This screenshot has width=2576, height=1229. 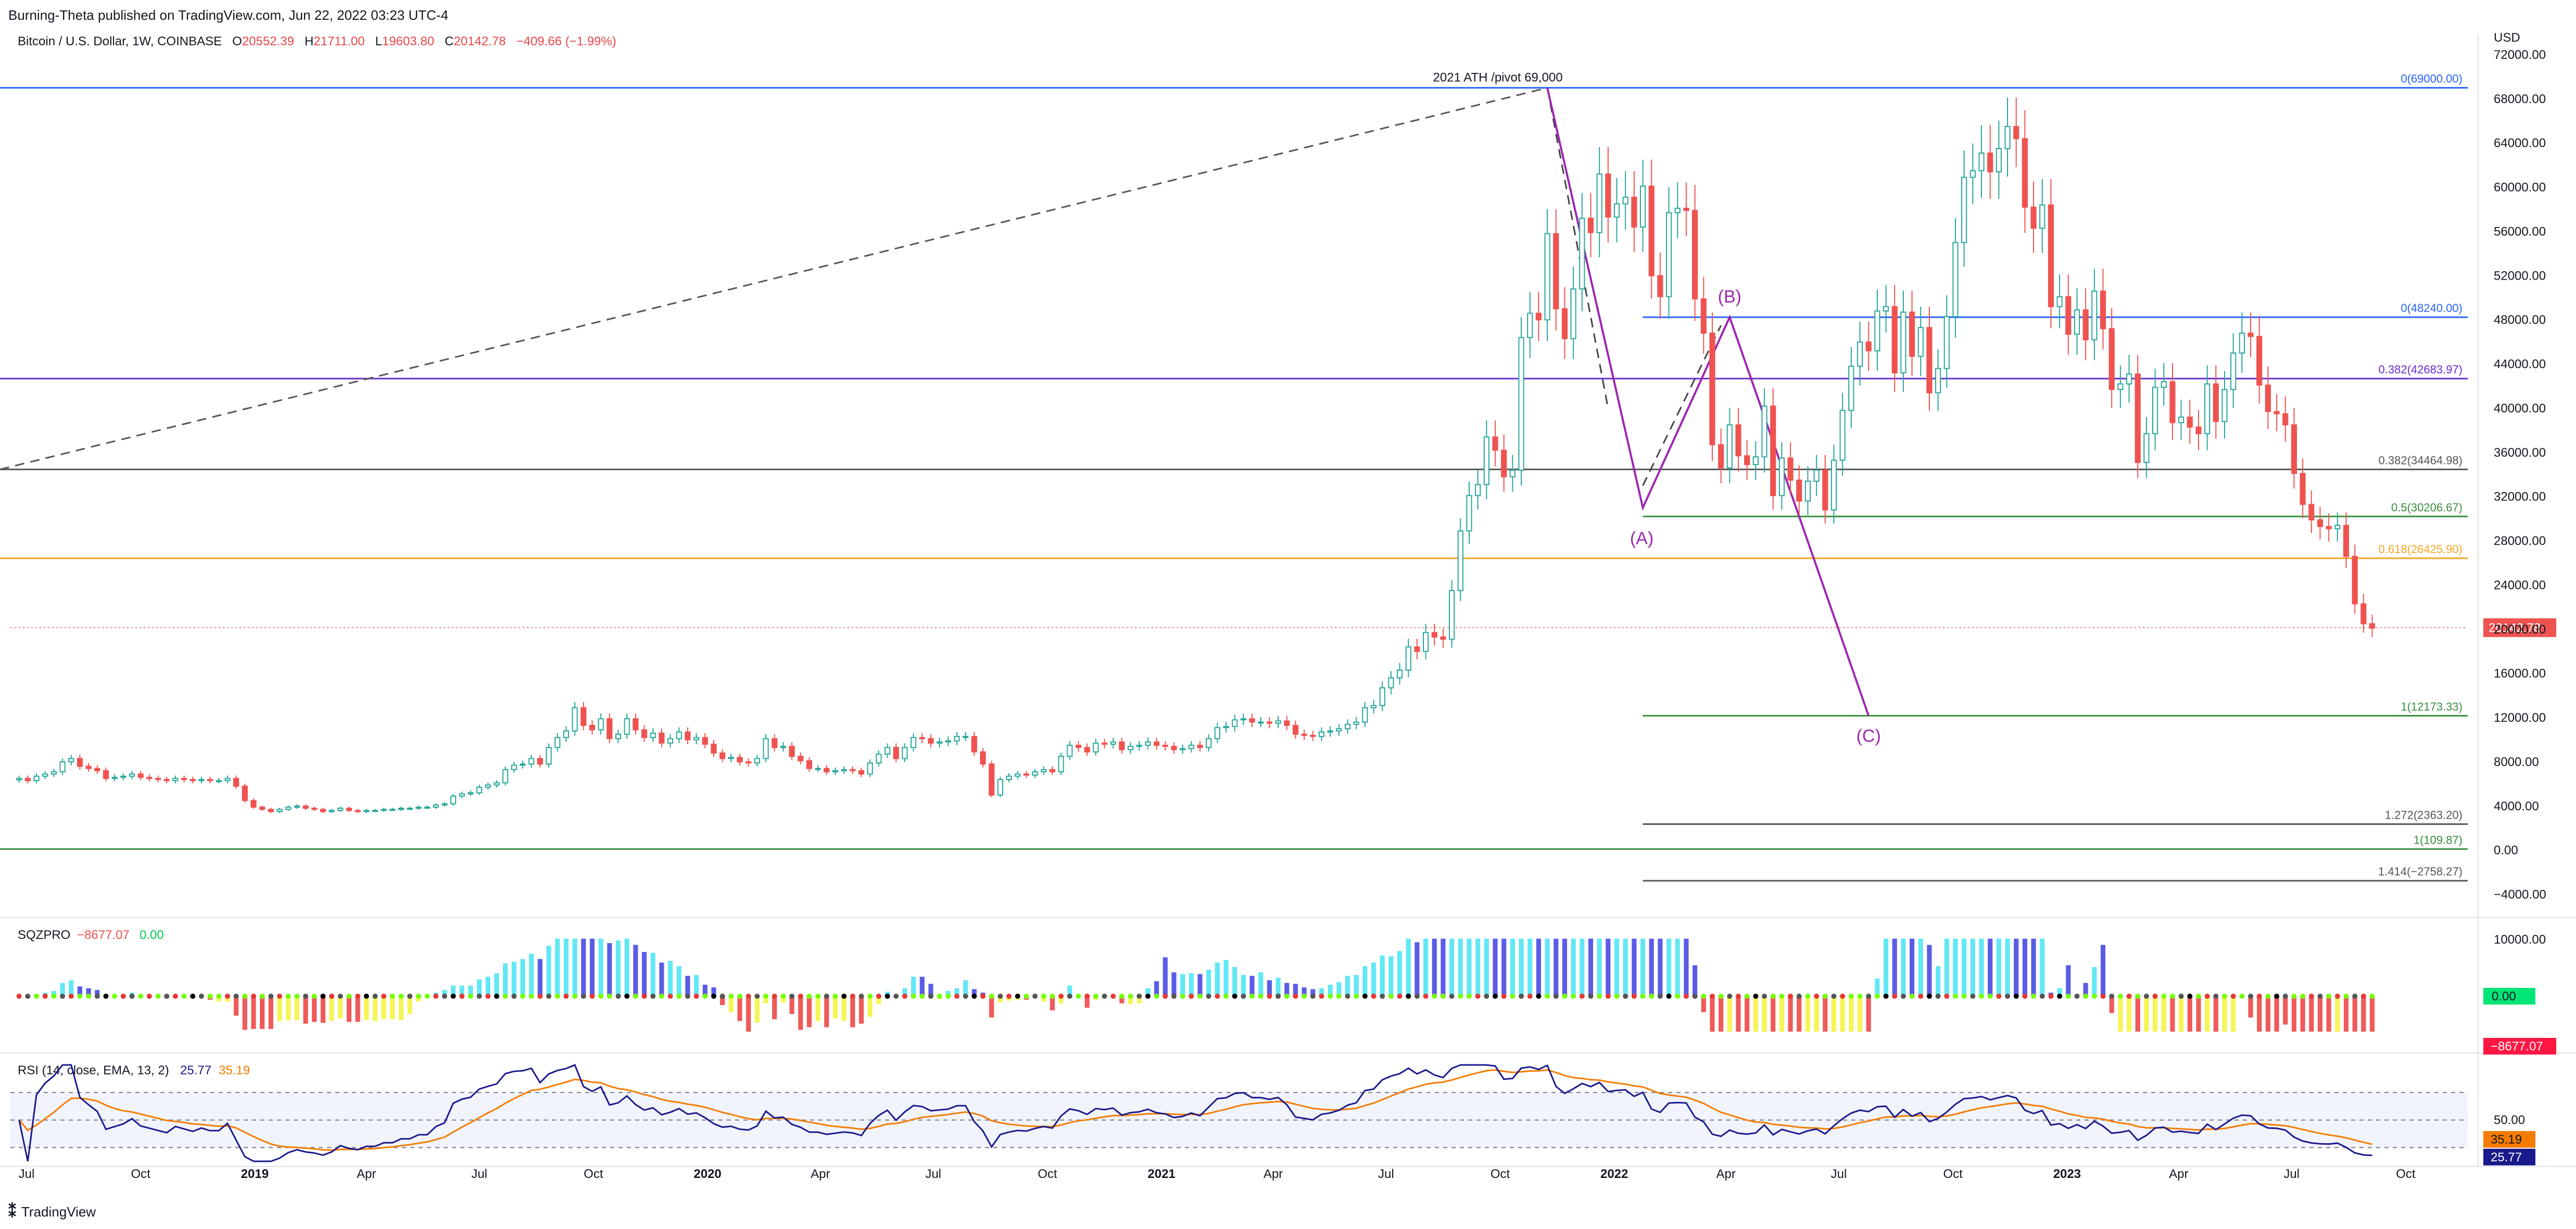 What do you see at coordinates (480, 41) in the screenshot?
I see `close-value: 20142.78` at bounding box center [480, 41].